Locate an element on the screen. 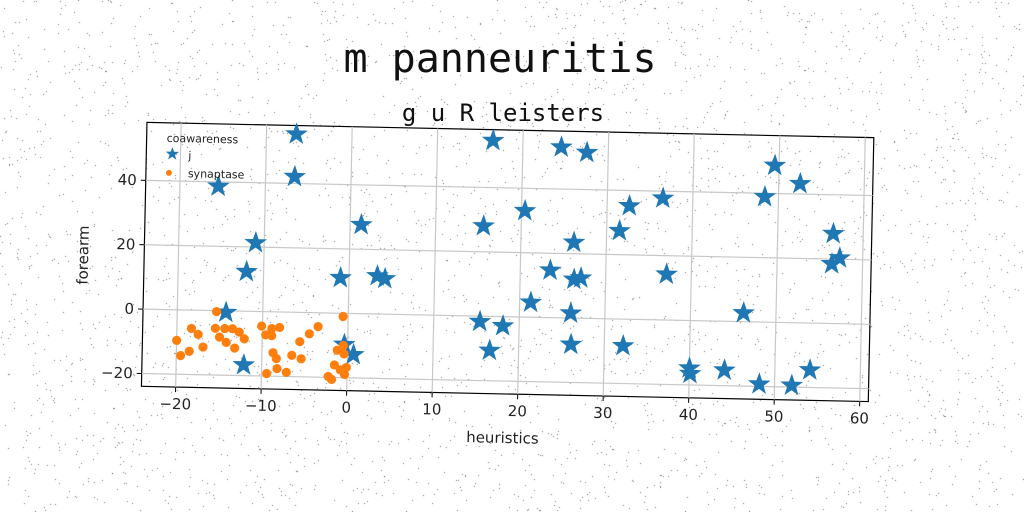  y-axis: −20 0 20 40 is located at coordinates (123, 276).